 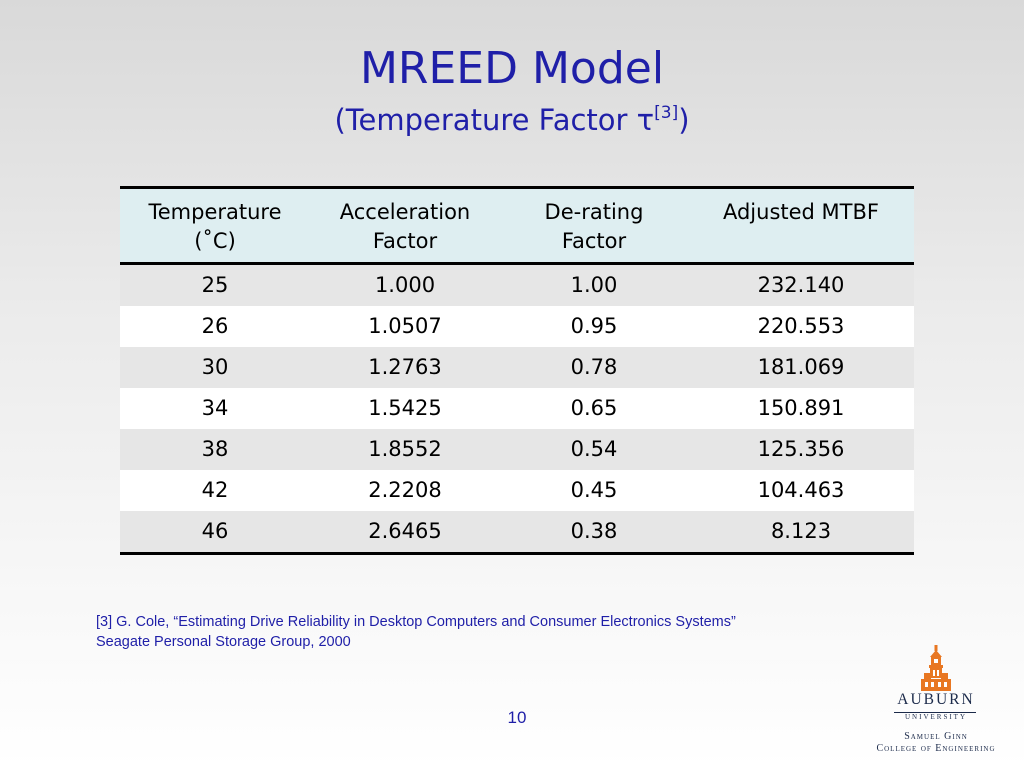 What do you see at coordinates (215, 367) in the screenshot?
I see `table-cell: 30` at bounding box center [215, 367].